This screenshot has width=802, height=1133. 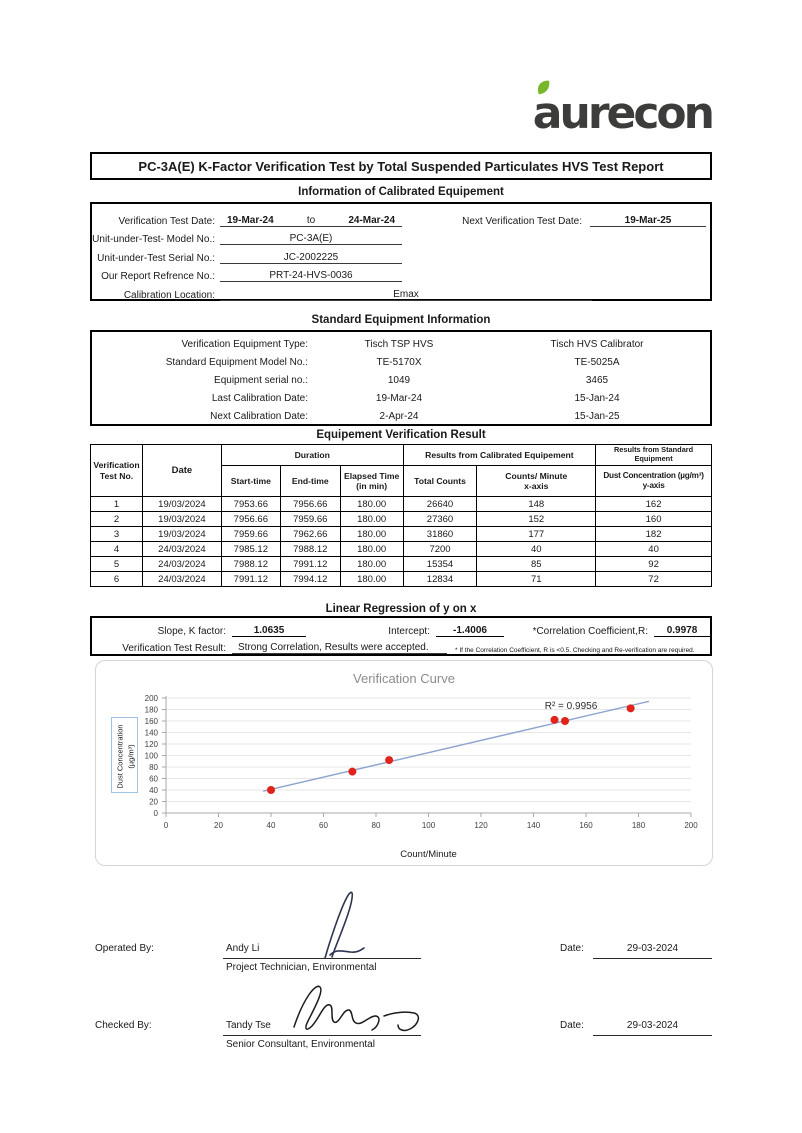 What do you see at coordinates (653, 549) in the screenshot?
I see `cell: 40` at bounding box center [653, 549].